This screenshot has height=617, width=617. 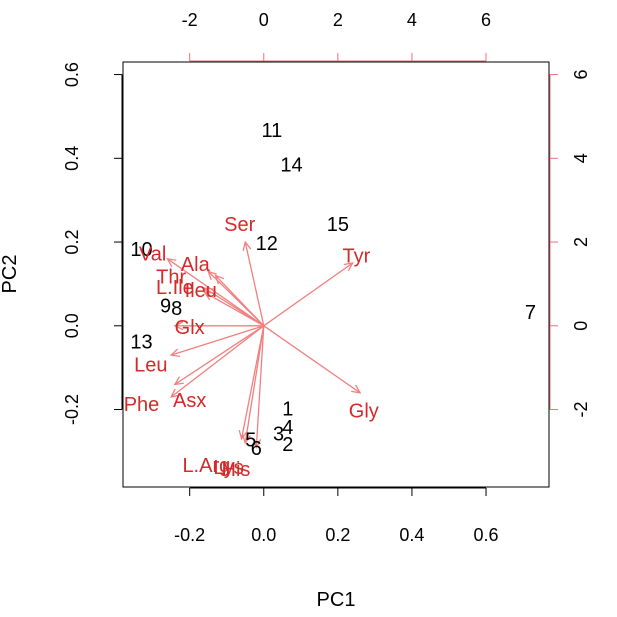 What do you see at coordinates (411, 535) in the screenshot?
I see `x-tick-label: 0.4` at bounding box center [411, 535].